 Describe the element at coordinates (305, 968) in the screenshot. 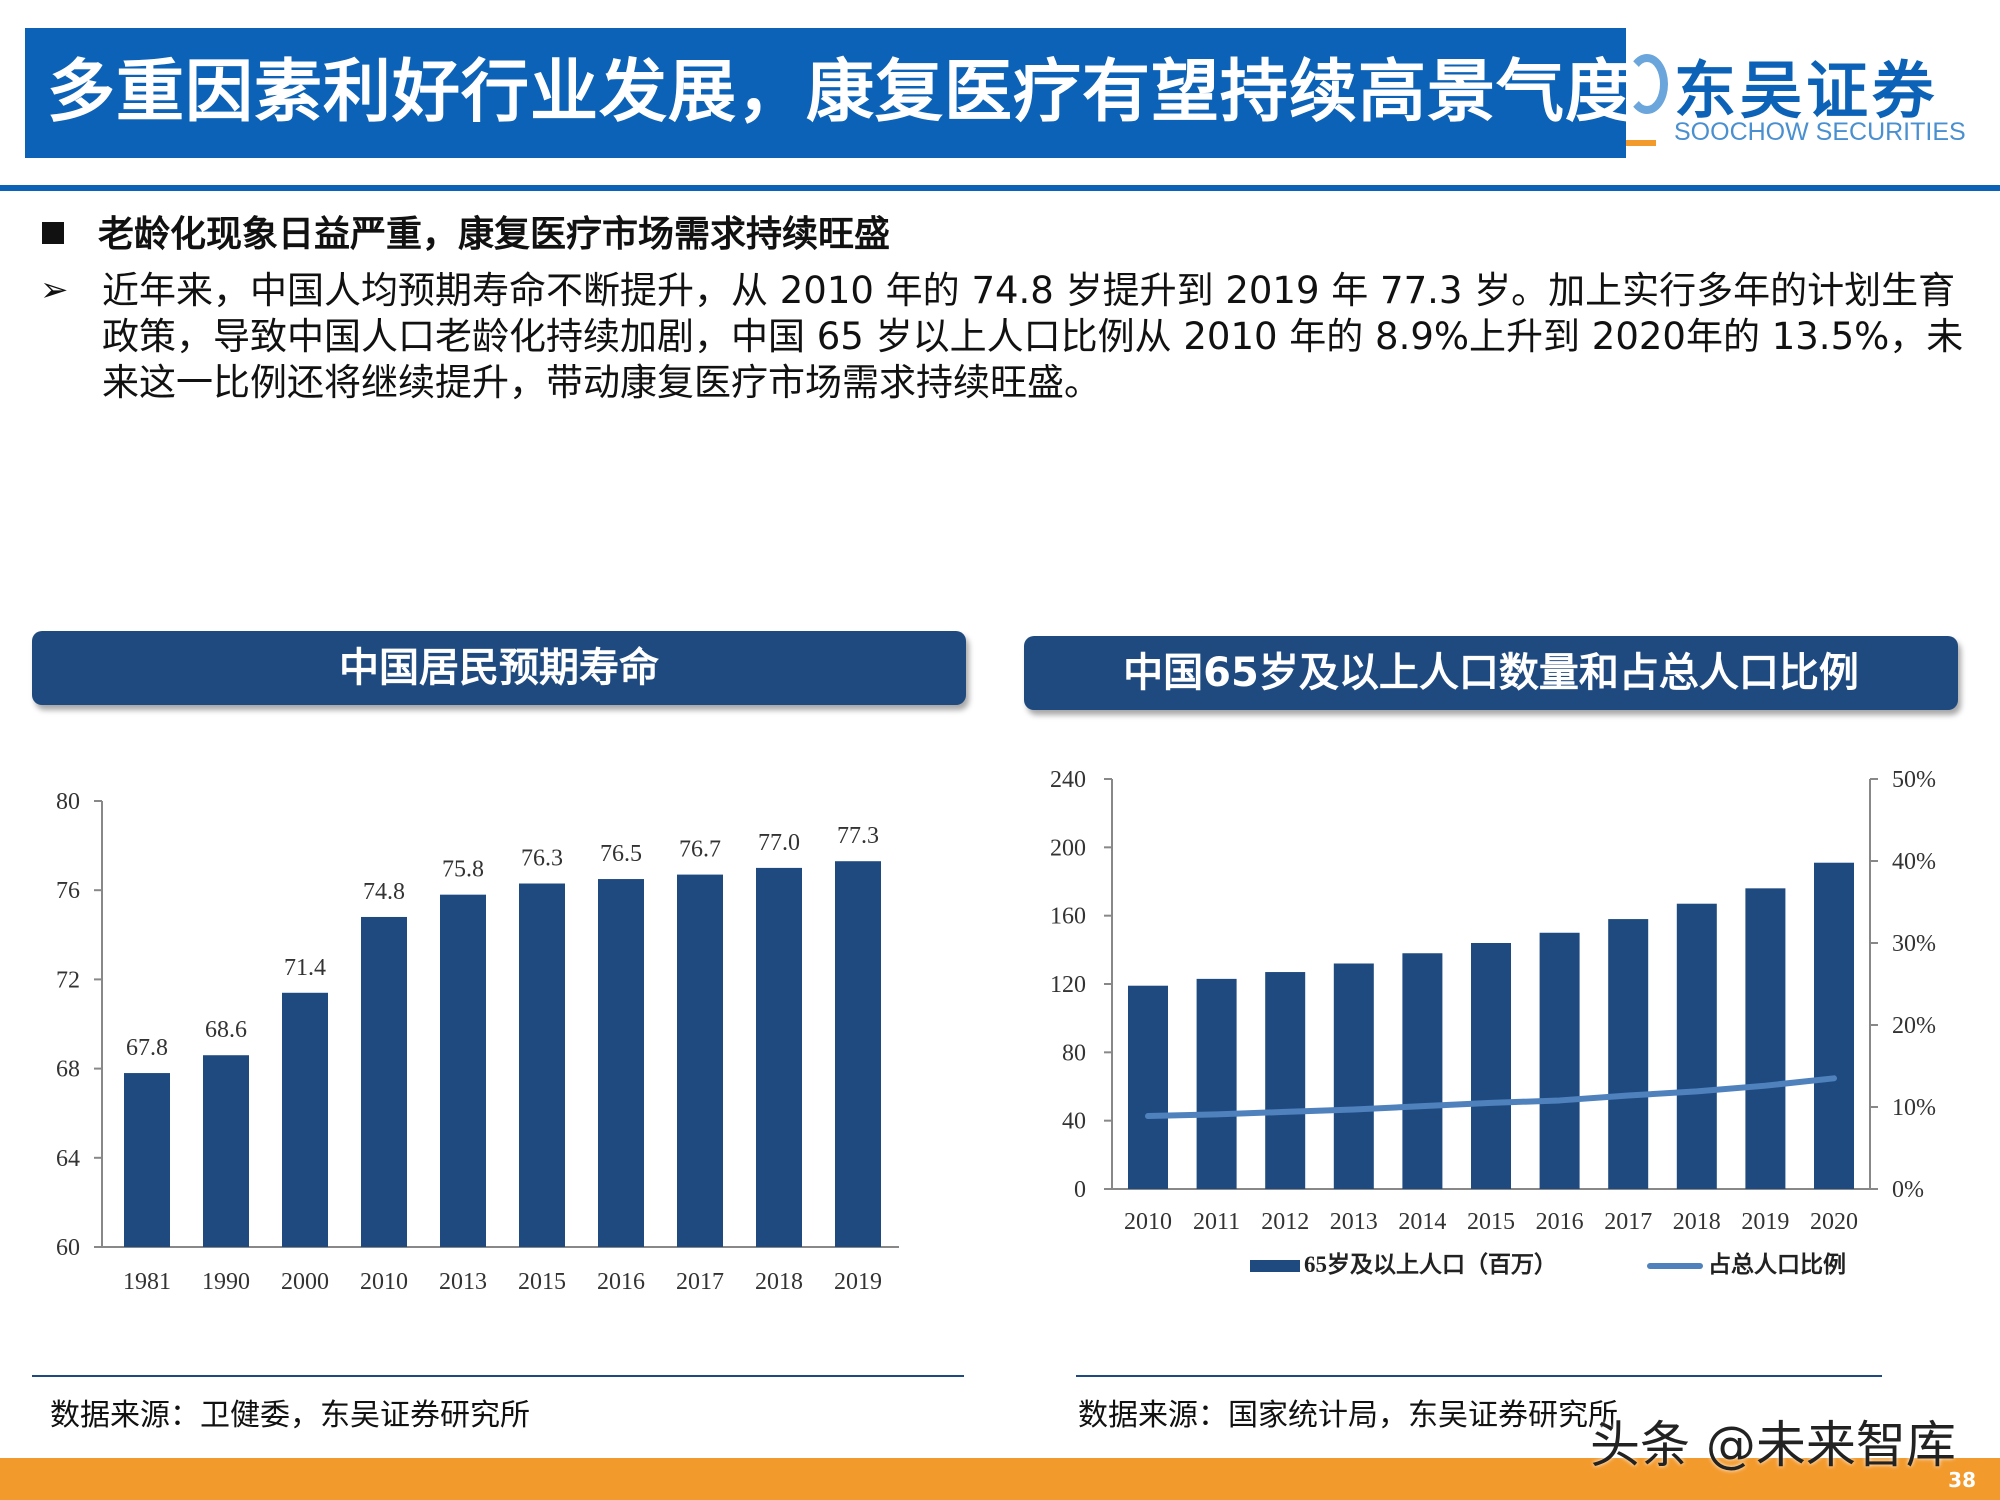

I see `data-label: 71.4` at that location.